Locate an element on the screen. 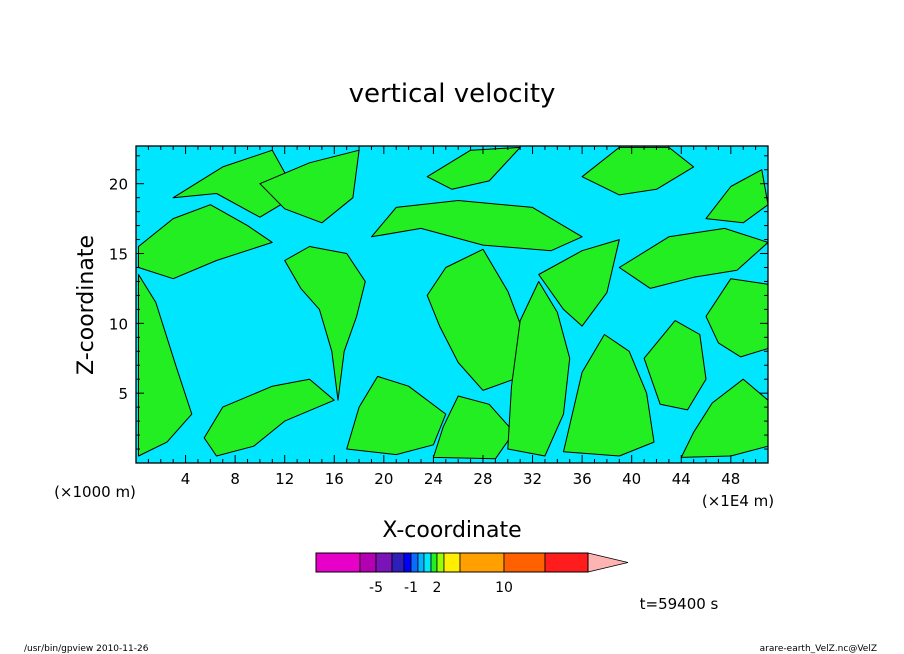 The width and height of the screenshot is (904, 654). x-tick-label: 8 is located at coordinates (235, 479).